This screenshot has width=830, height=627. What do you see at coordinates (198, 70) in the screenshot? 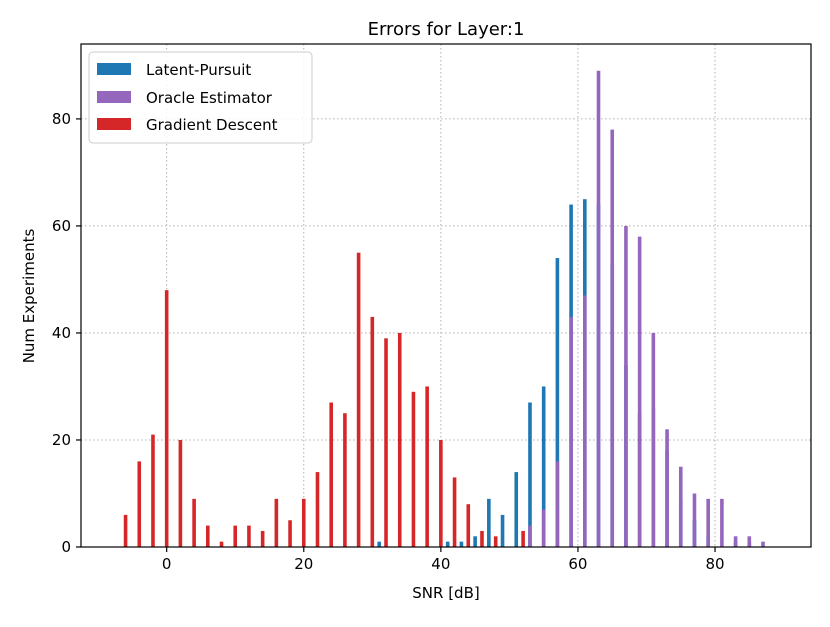
I see `legend-label-latent-pursuit: Latent-Pursuit` at bounding box center [198, 70].